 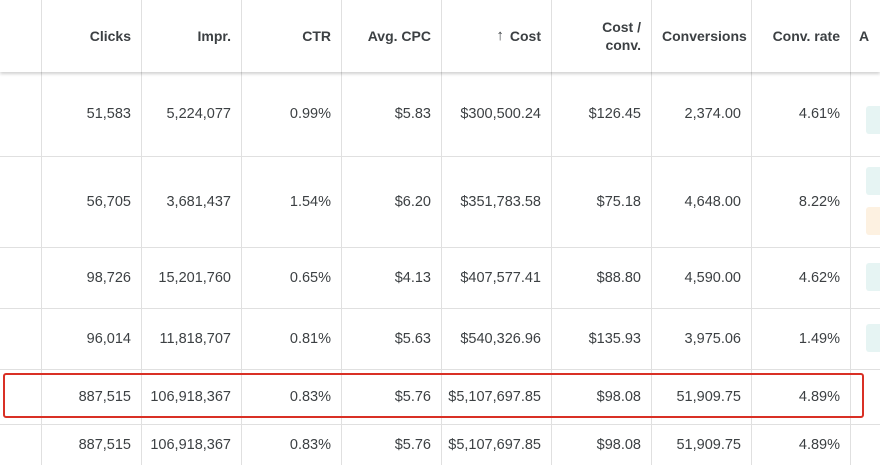 What do you see at coordinates (291, 114) in the screenshot?
I see `cell-ctr: 0.99%` at bounding box center [291, 114].